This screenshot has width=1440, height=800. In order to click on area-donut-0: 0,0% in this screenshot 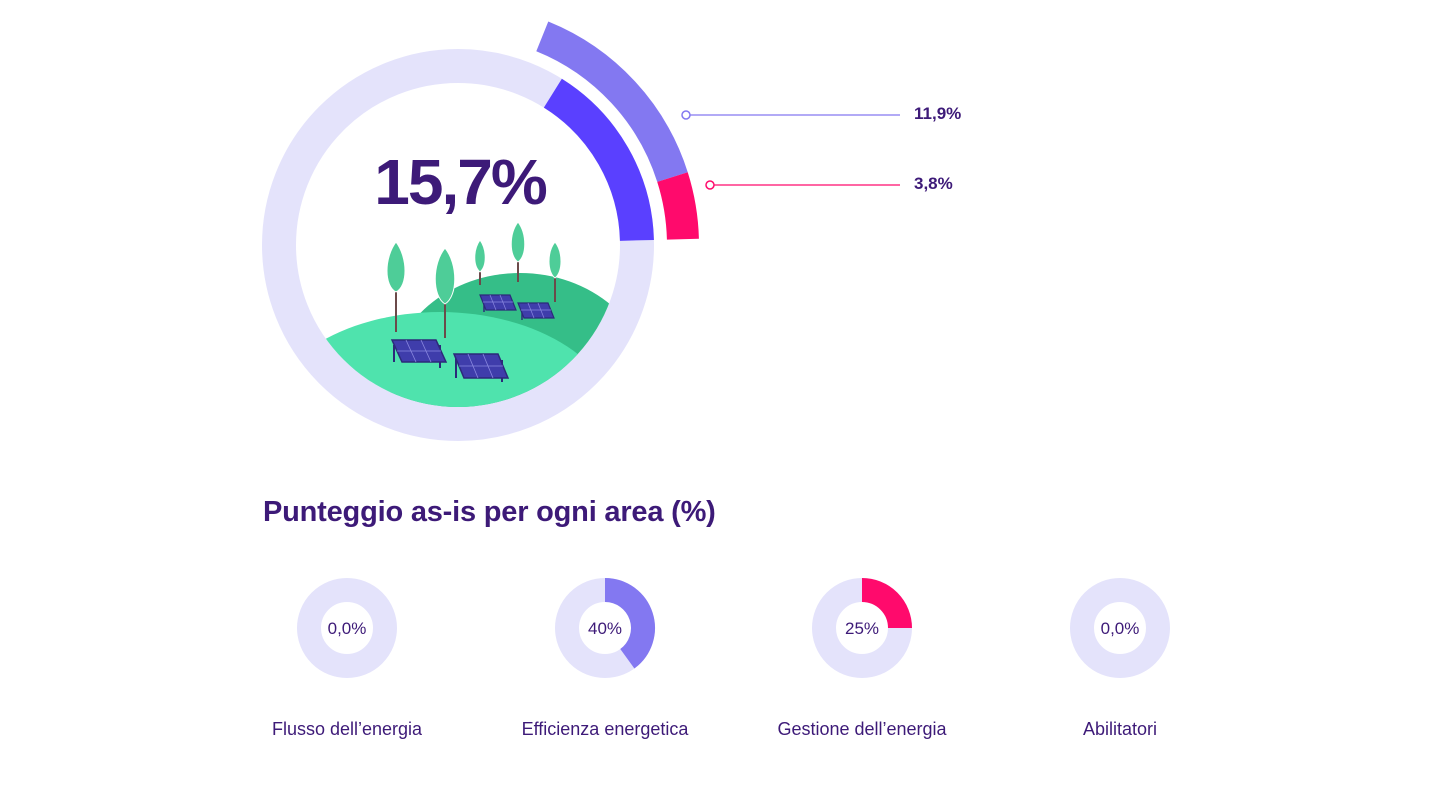, I will do `click(347, 628)`.